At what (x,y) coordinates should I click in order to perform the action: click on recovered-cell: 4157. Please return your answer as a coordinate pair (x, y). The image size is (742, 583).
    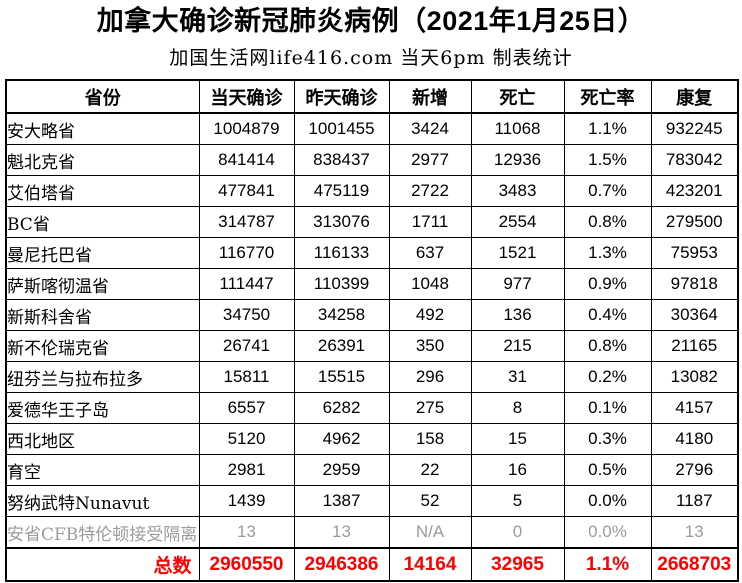
    Looking at the image, I should click on (694, 408).